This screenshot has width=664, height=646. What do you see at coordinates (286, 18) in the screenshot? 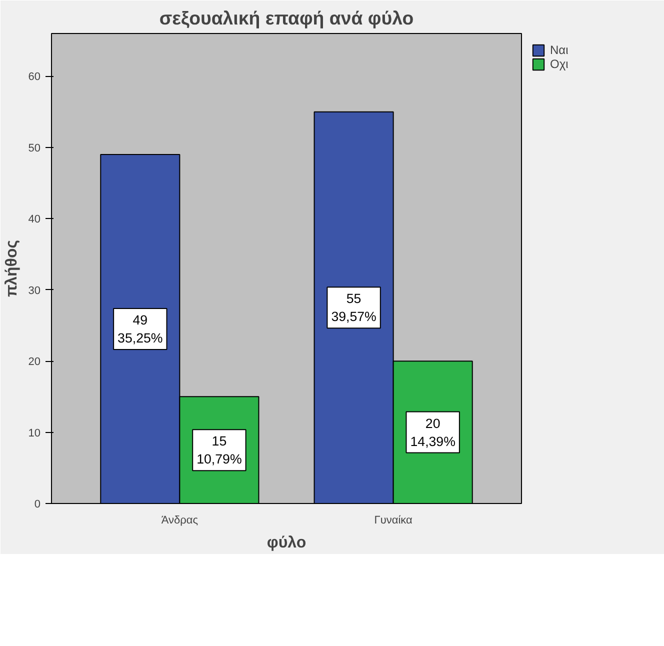
I see `chart-title: σεξουαλική επαφή ανά φύλο` at bounding box center [286, 18].